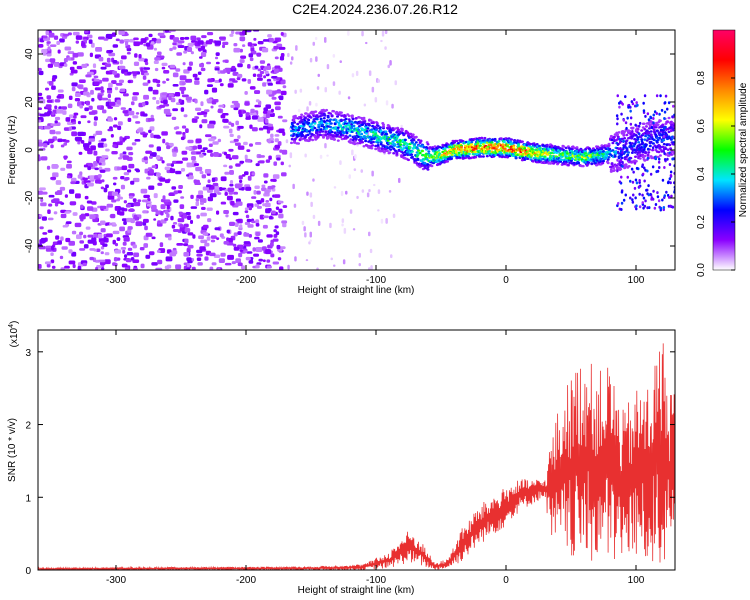 Image resolution: width=750 pixels, height=600 pixels. Describe the element at coordinates (29, 54) in the screenshot. I see `spectrogram-ytick-label: 40` at that location.